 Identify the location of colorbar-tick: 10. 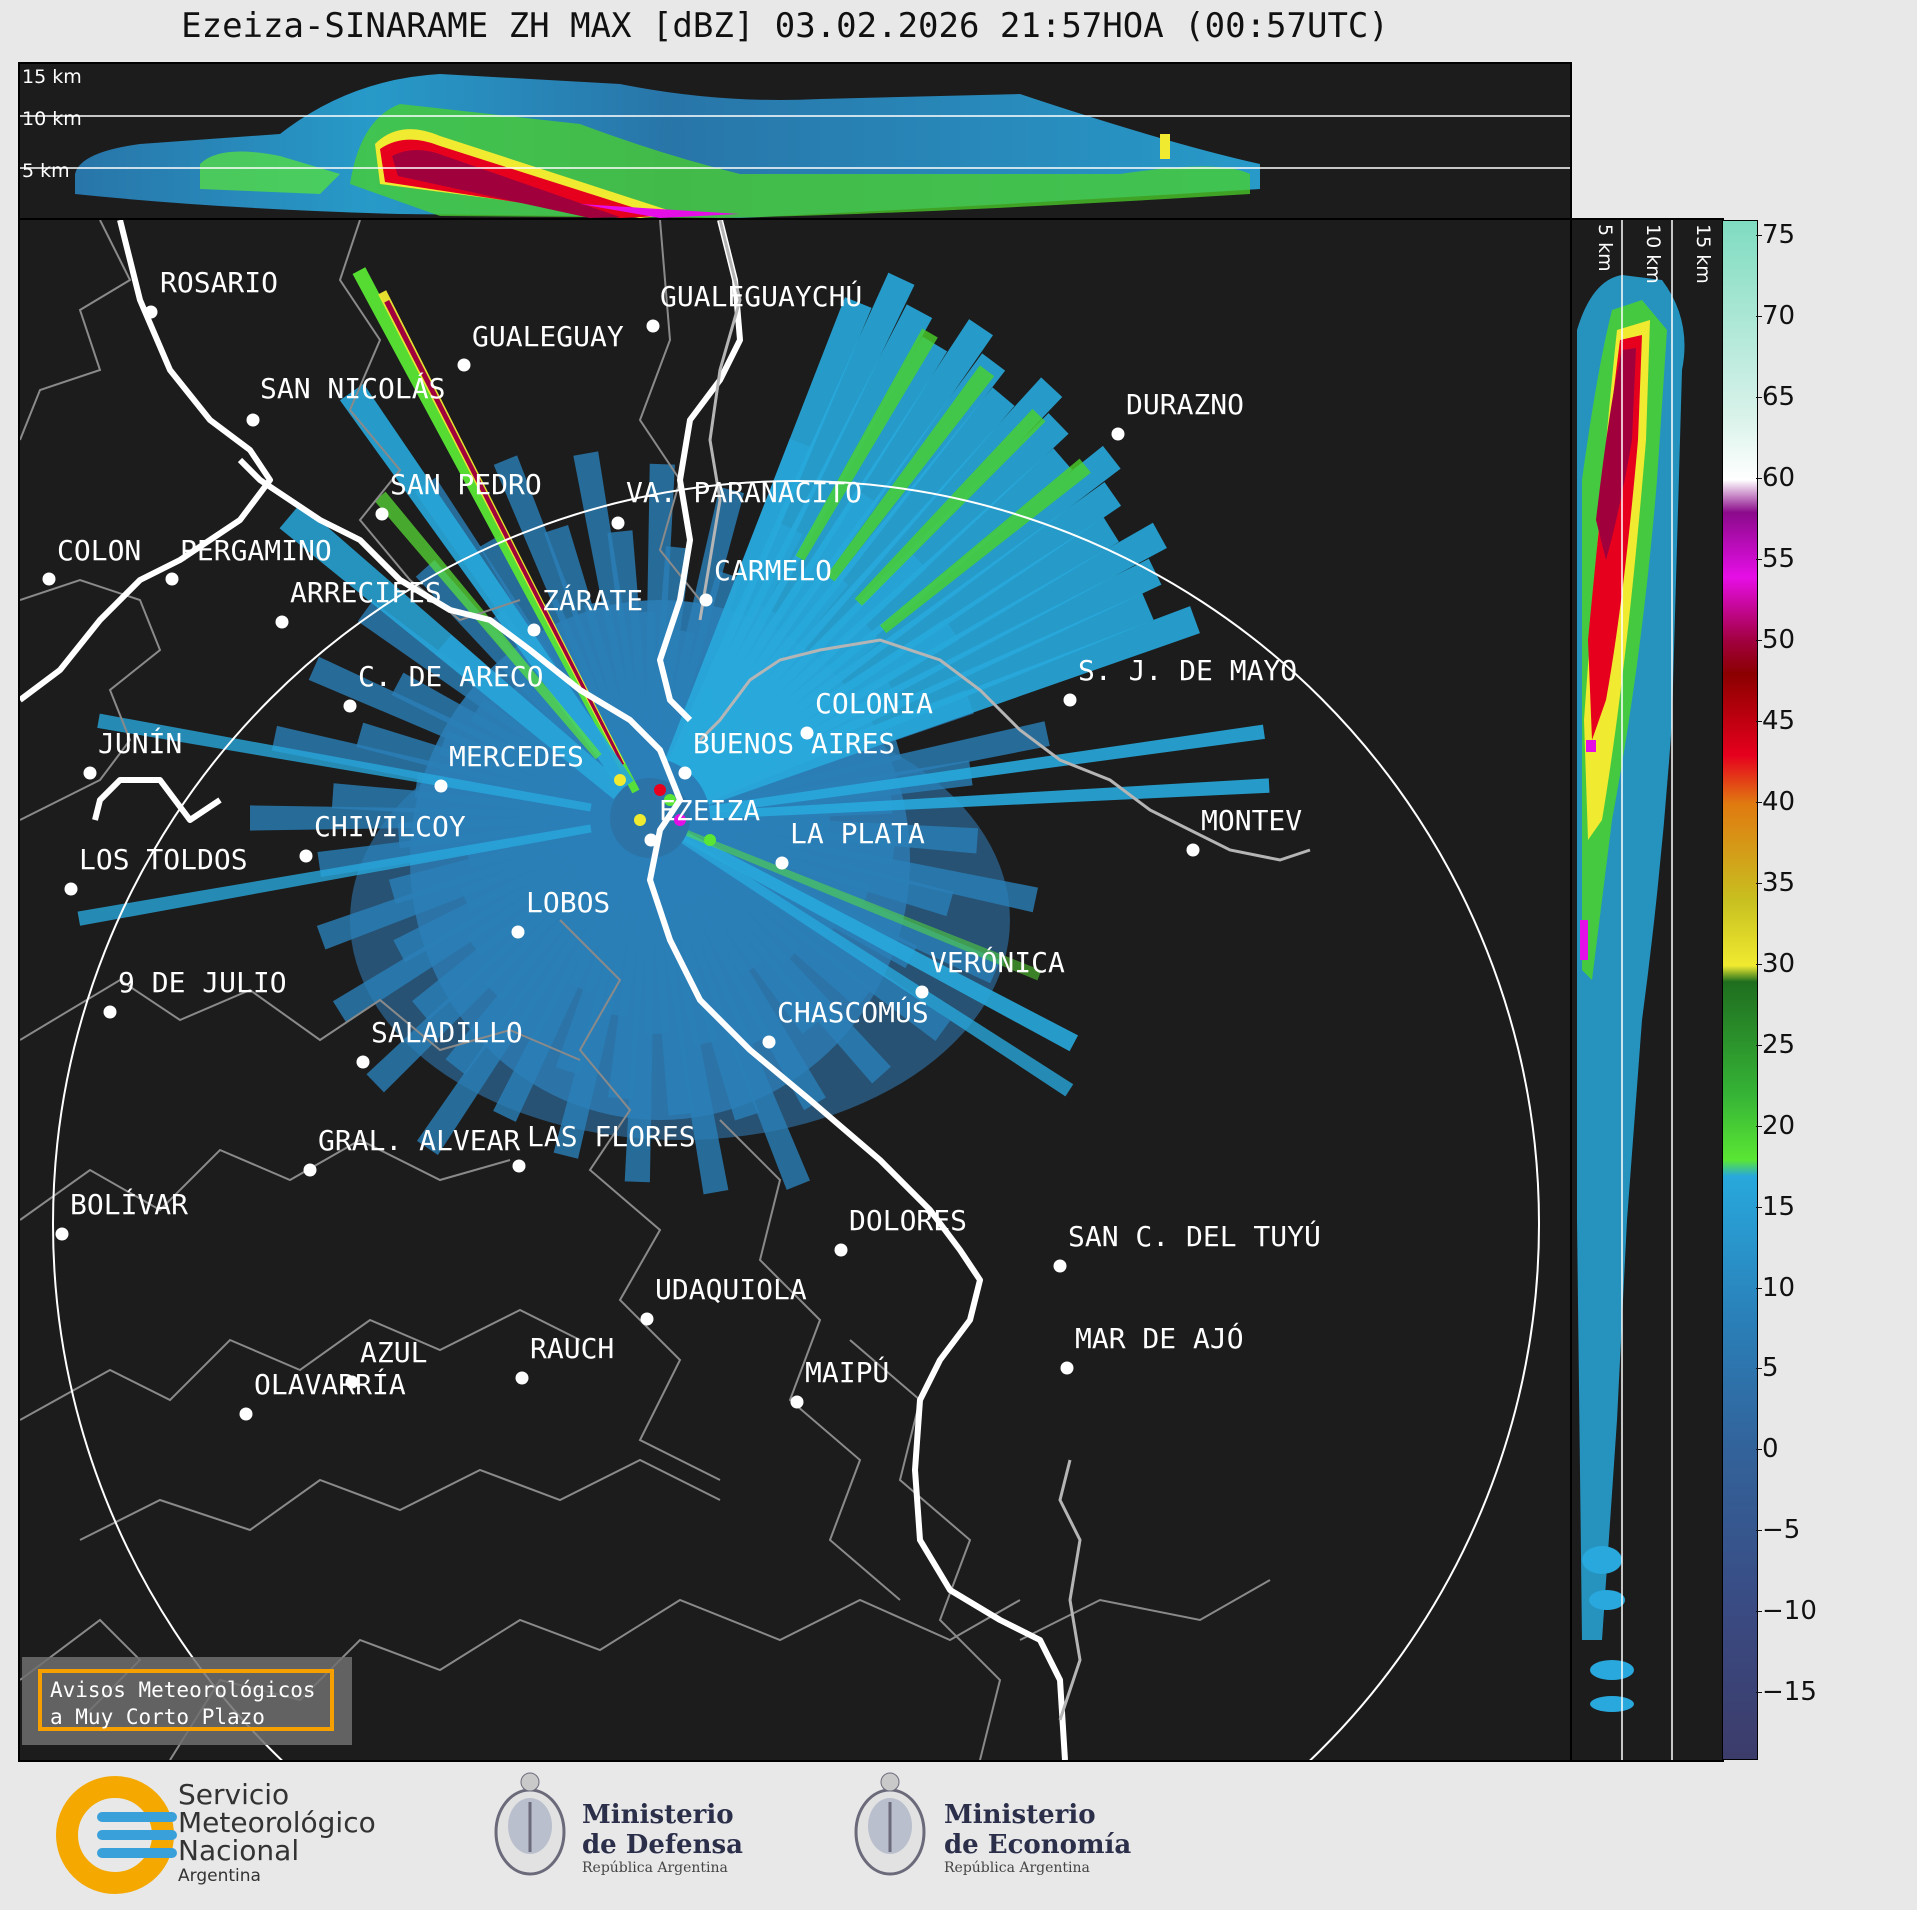
(1775, 1287).